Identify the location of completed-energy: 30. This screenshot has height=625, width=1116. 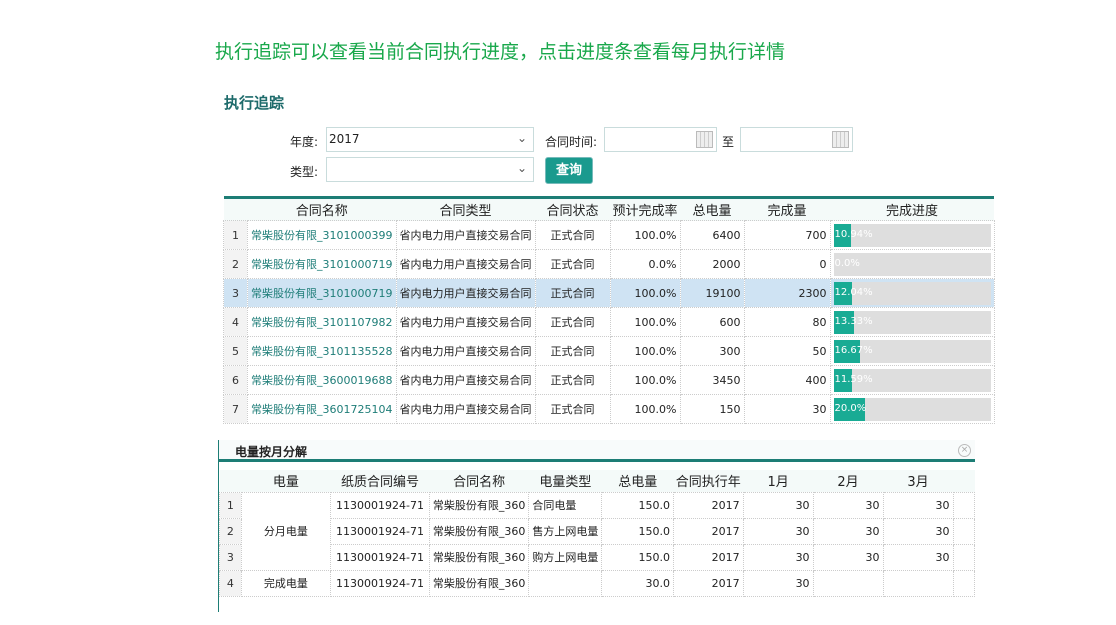
(787, 409).